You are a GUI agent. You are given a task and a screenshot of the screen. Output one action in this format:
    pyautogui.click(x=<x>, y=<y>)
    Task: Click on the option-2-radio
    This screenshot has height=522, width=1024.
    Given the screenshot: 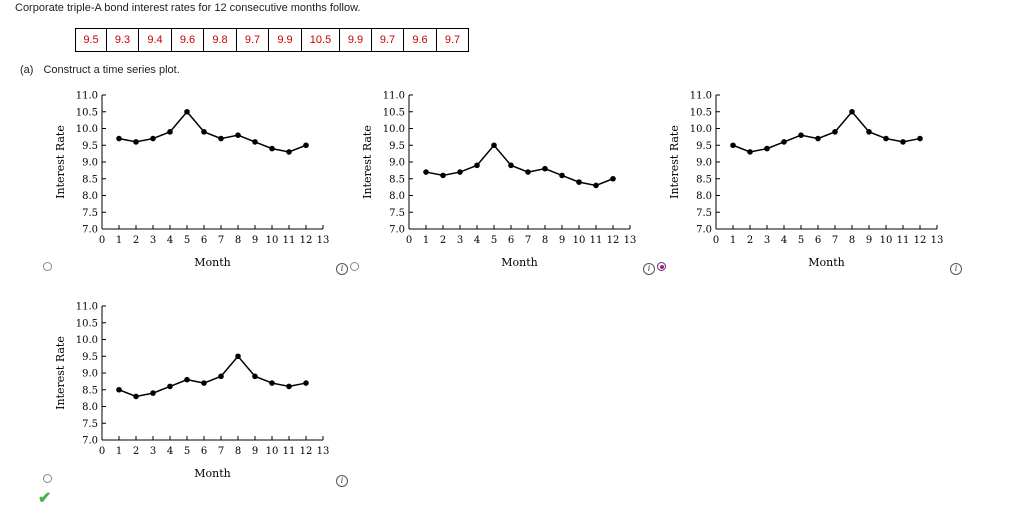 What is the action you would take?
    pyautogui.click(x=354, y=266)
    